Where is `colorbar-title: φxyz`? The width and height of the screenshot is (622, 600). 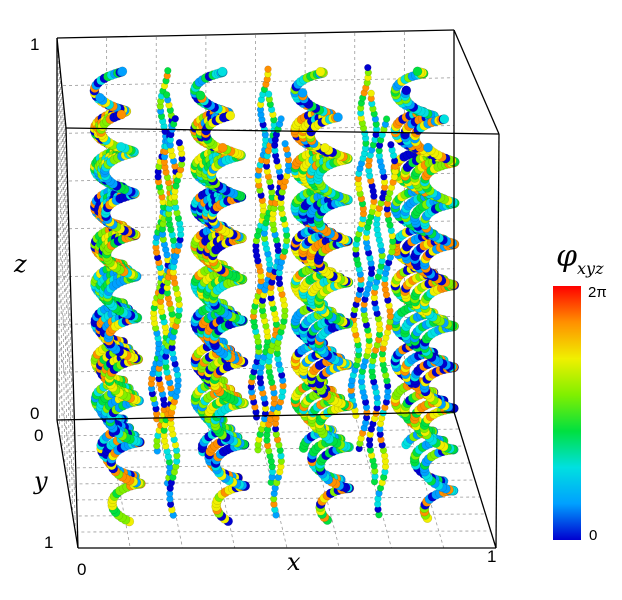
colorbar-title: φxyz is located at coordinates (580, 258).